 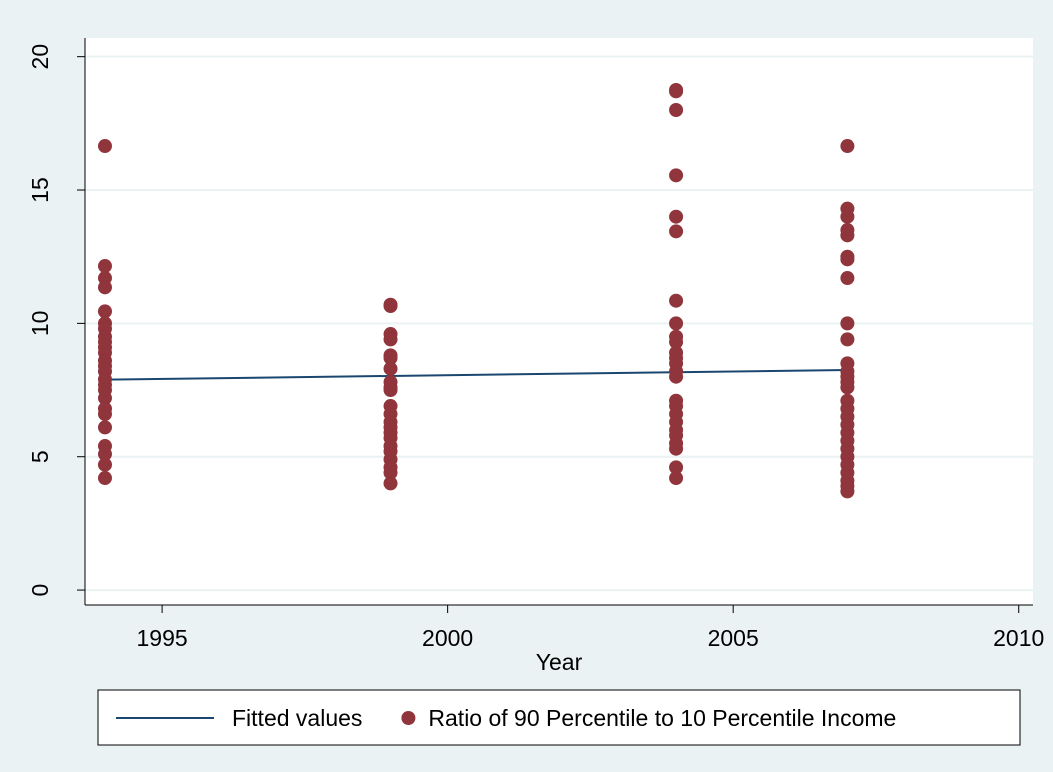 I want to click on x-tick-label: 2010, so click(x=1018, y=638).